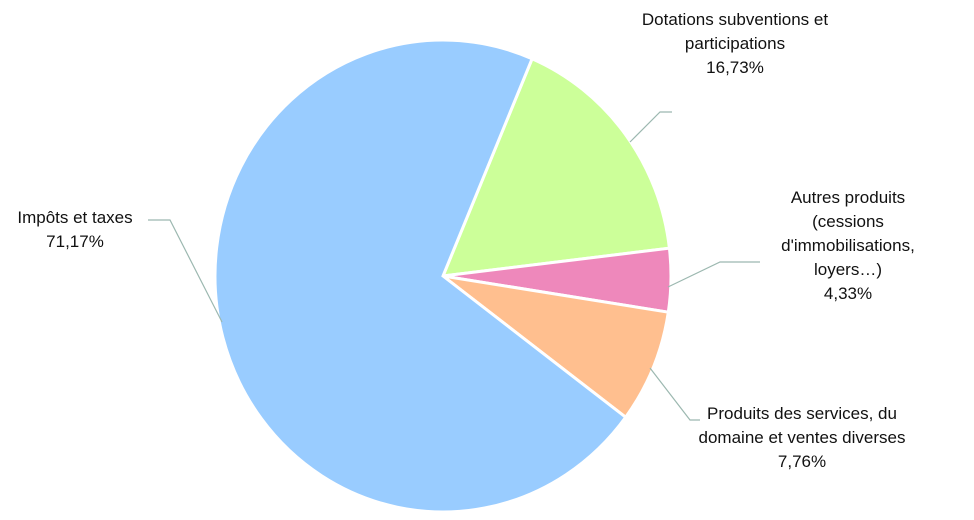 Image resolution: width=974 pixels, height=520 pixels. I want to click on category-label: Impôts et taxes, so click(75, 217).